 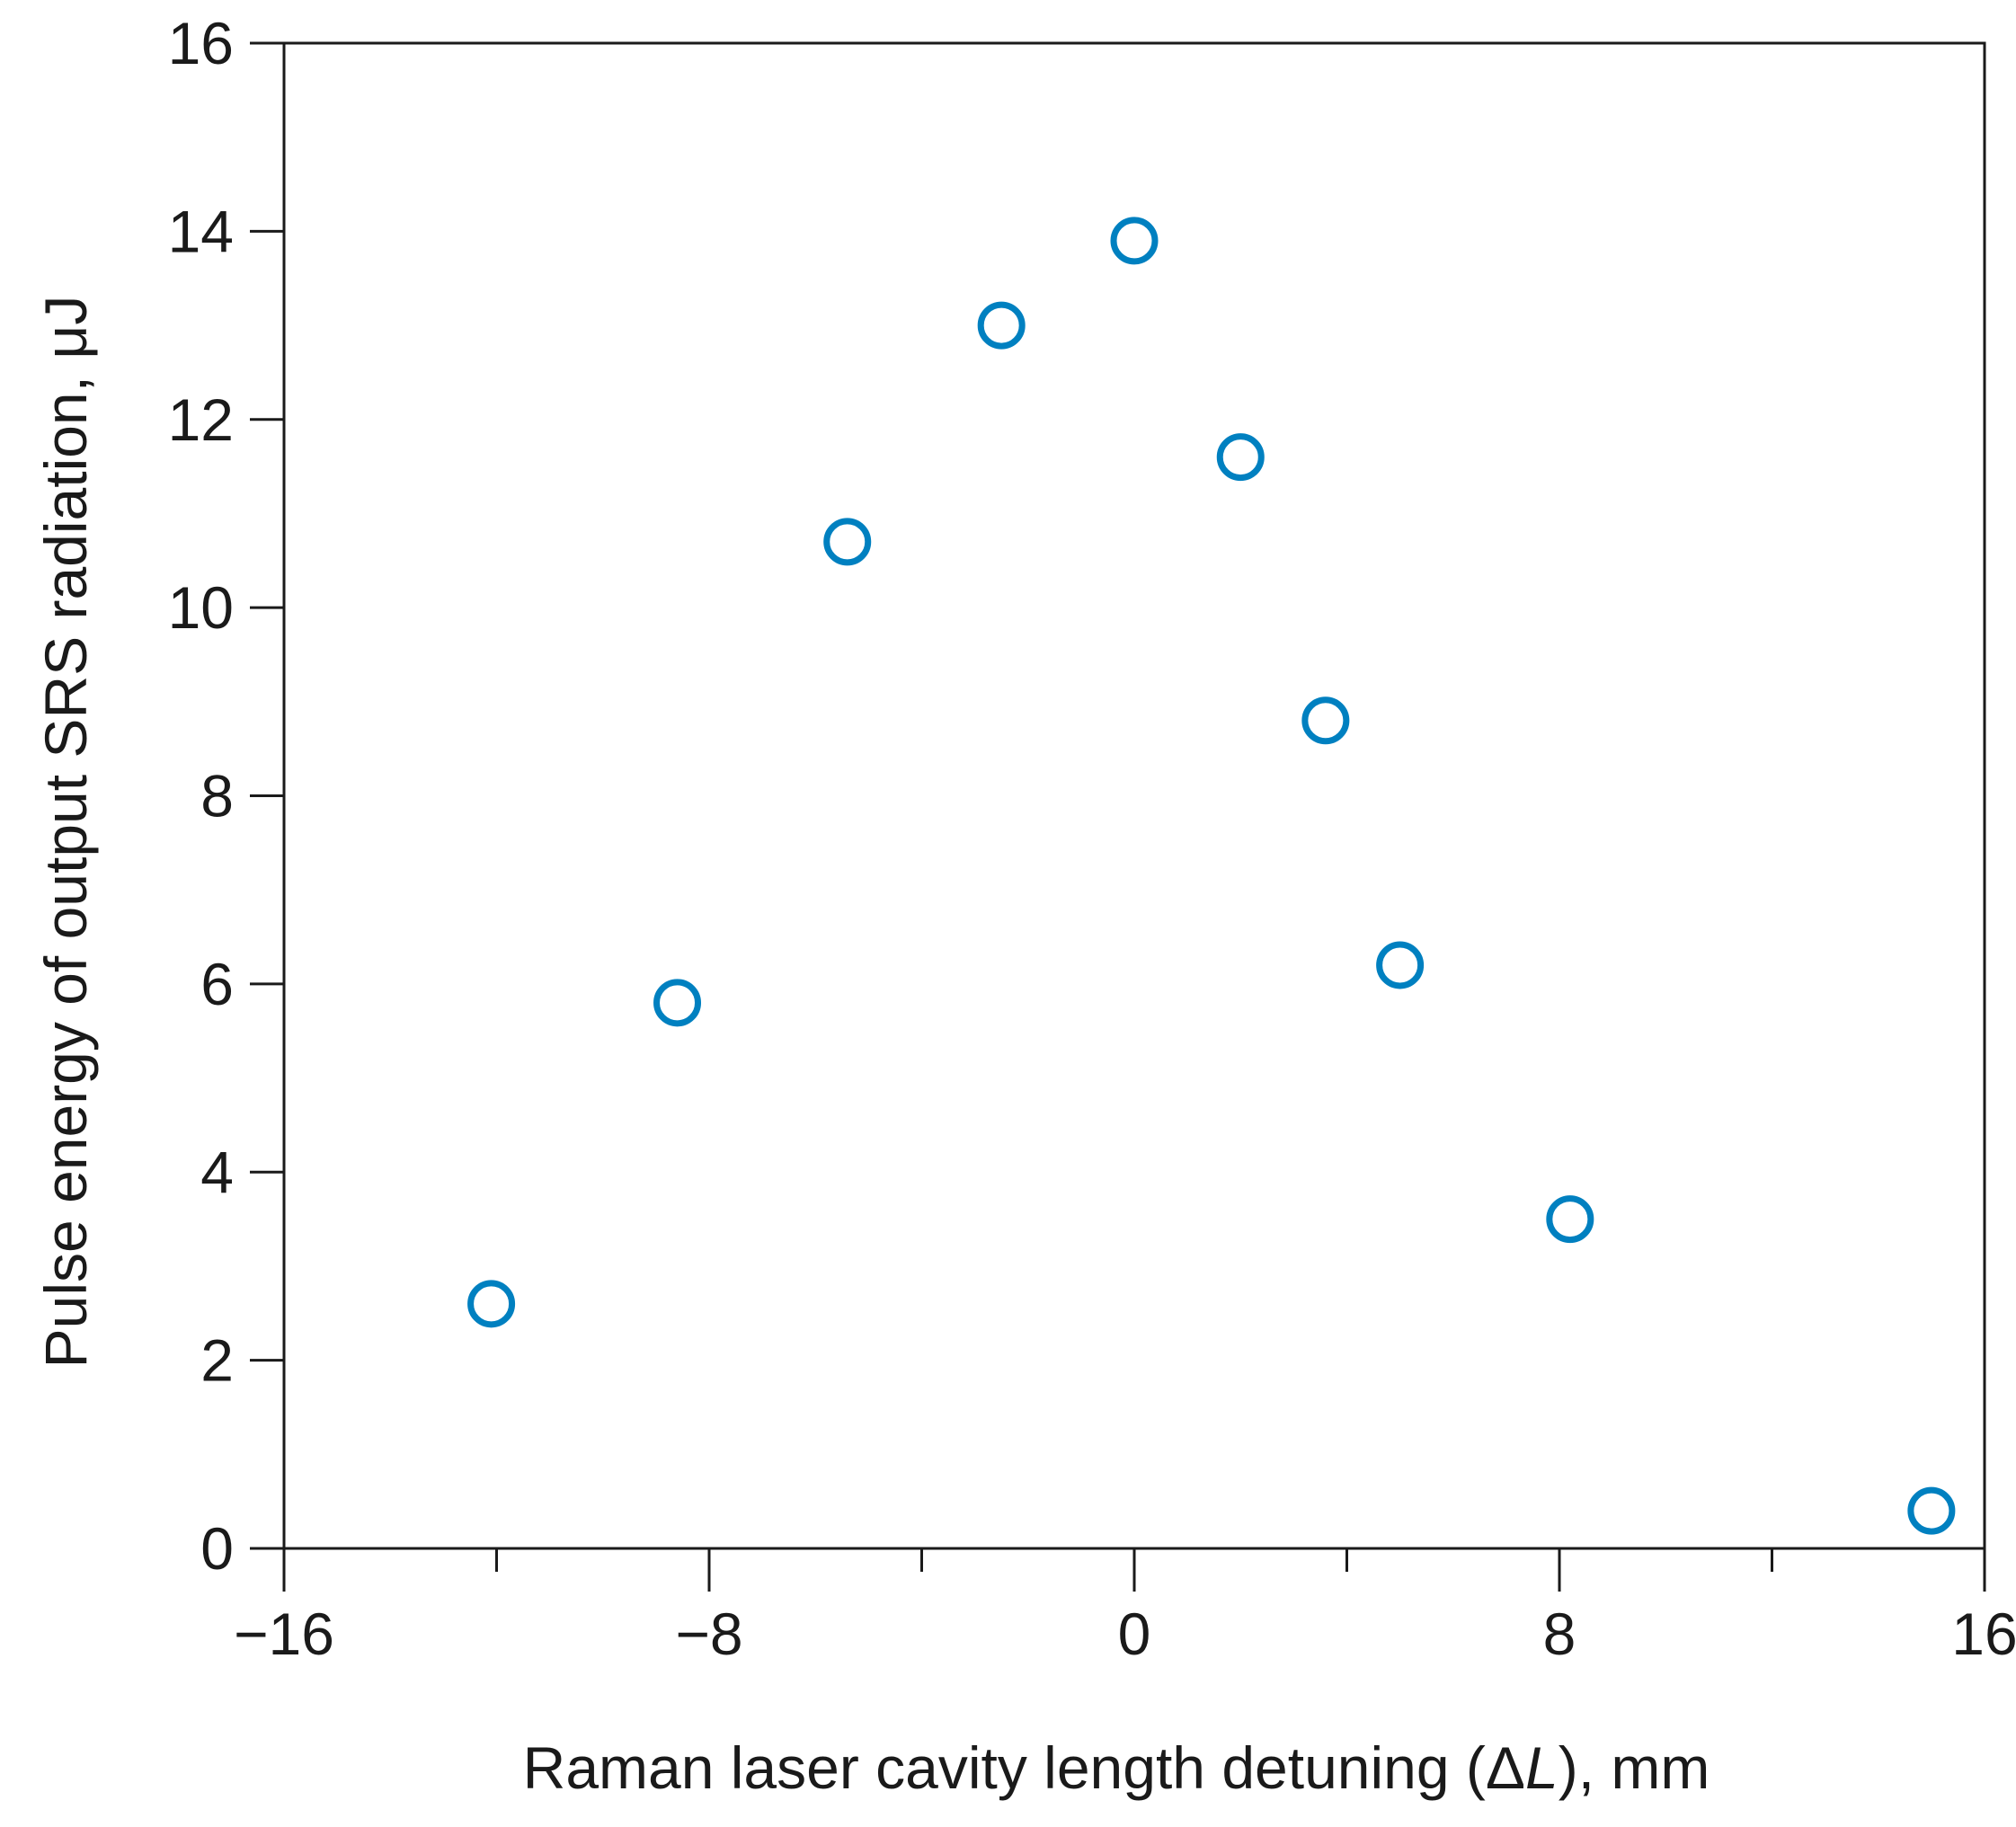 I want to click on x-axis-title-delta: Δ, so click(x=1505, y=1767).